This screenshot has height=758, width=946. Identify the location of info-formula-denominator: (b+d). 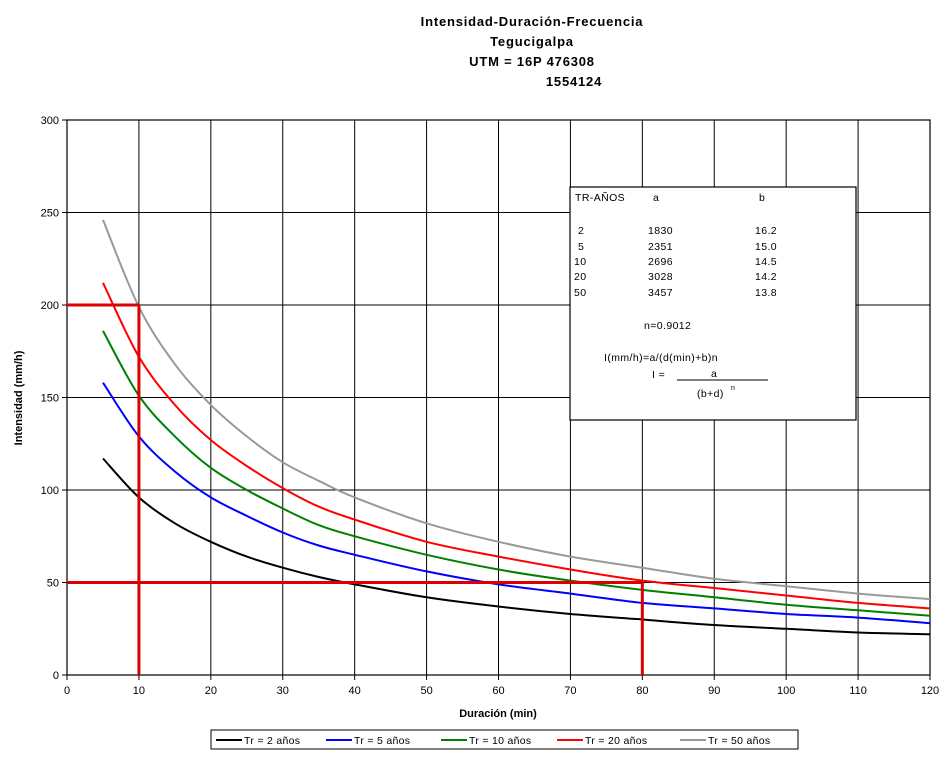
(710, 394).